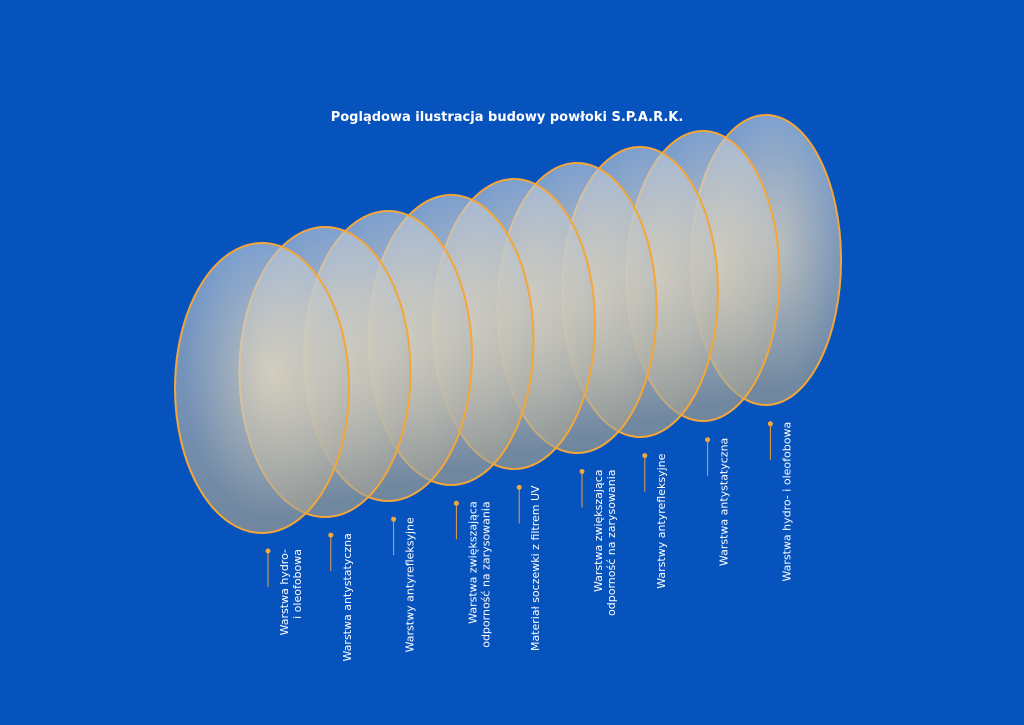  What do you see at coordinates (786, 502) in the screenshot?
I see `layer-label: Warstwa hydro- i oleofobowa` at bounding box center [786, 502].